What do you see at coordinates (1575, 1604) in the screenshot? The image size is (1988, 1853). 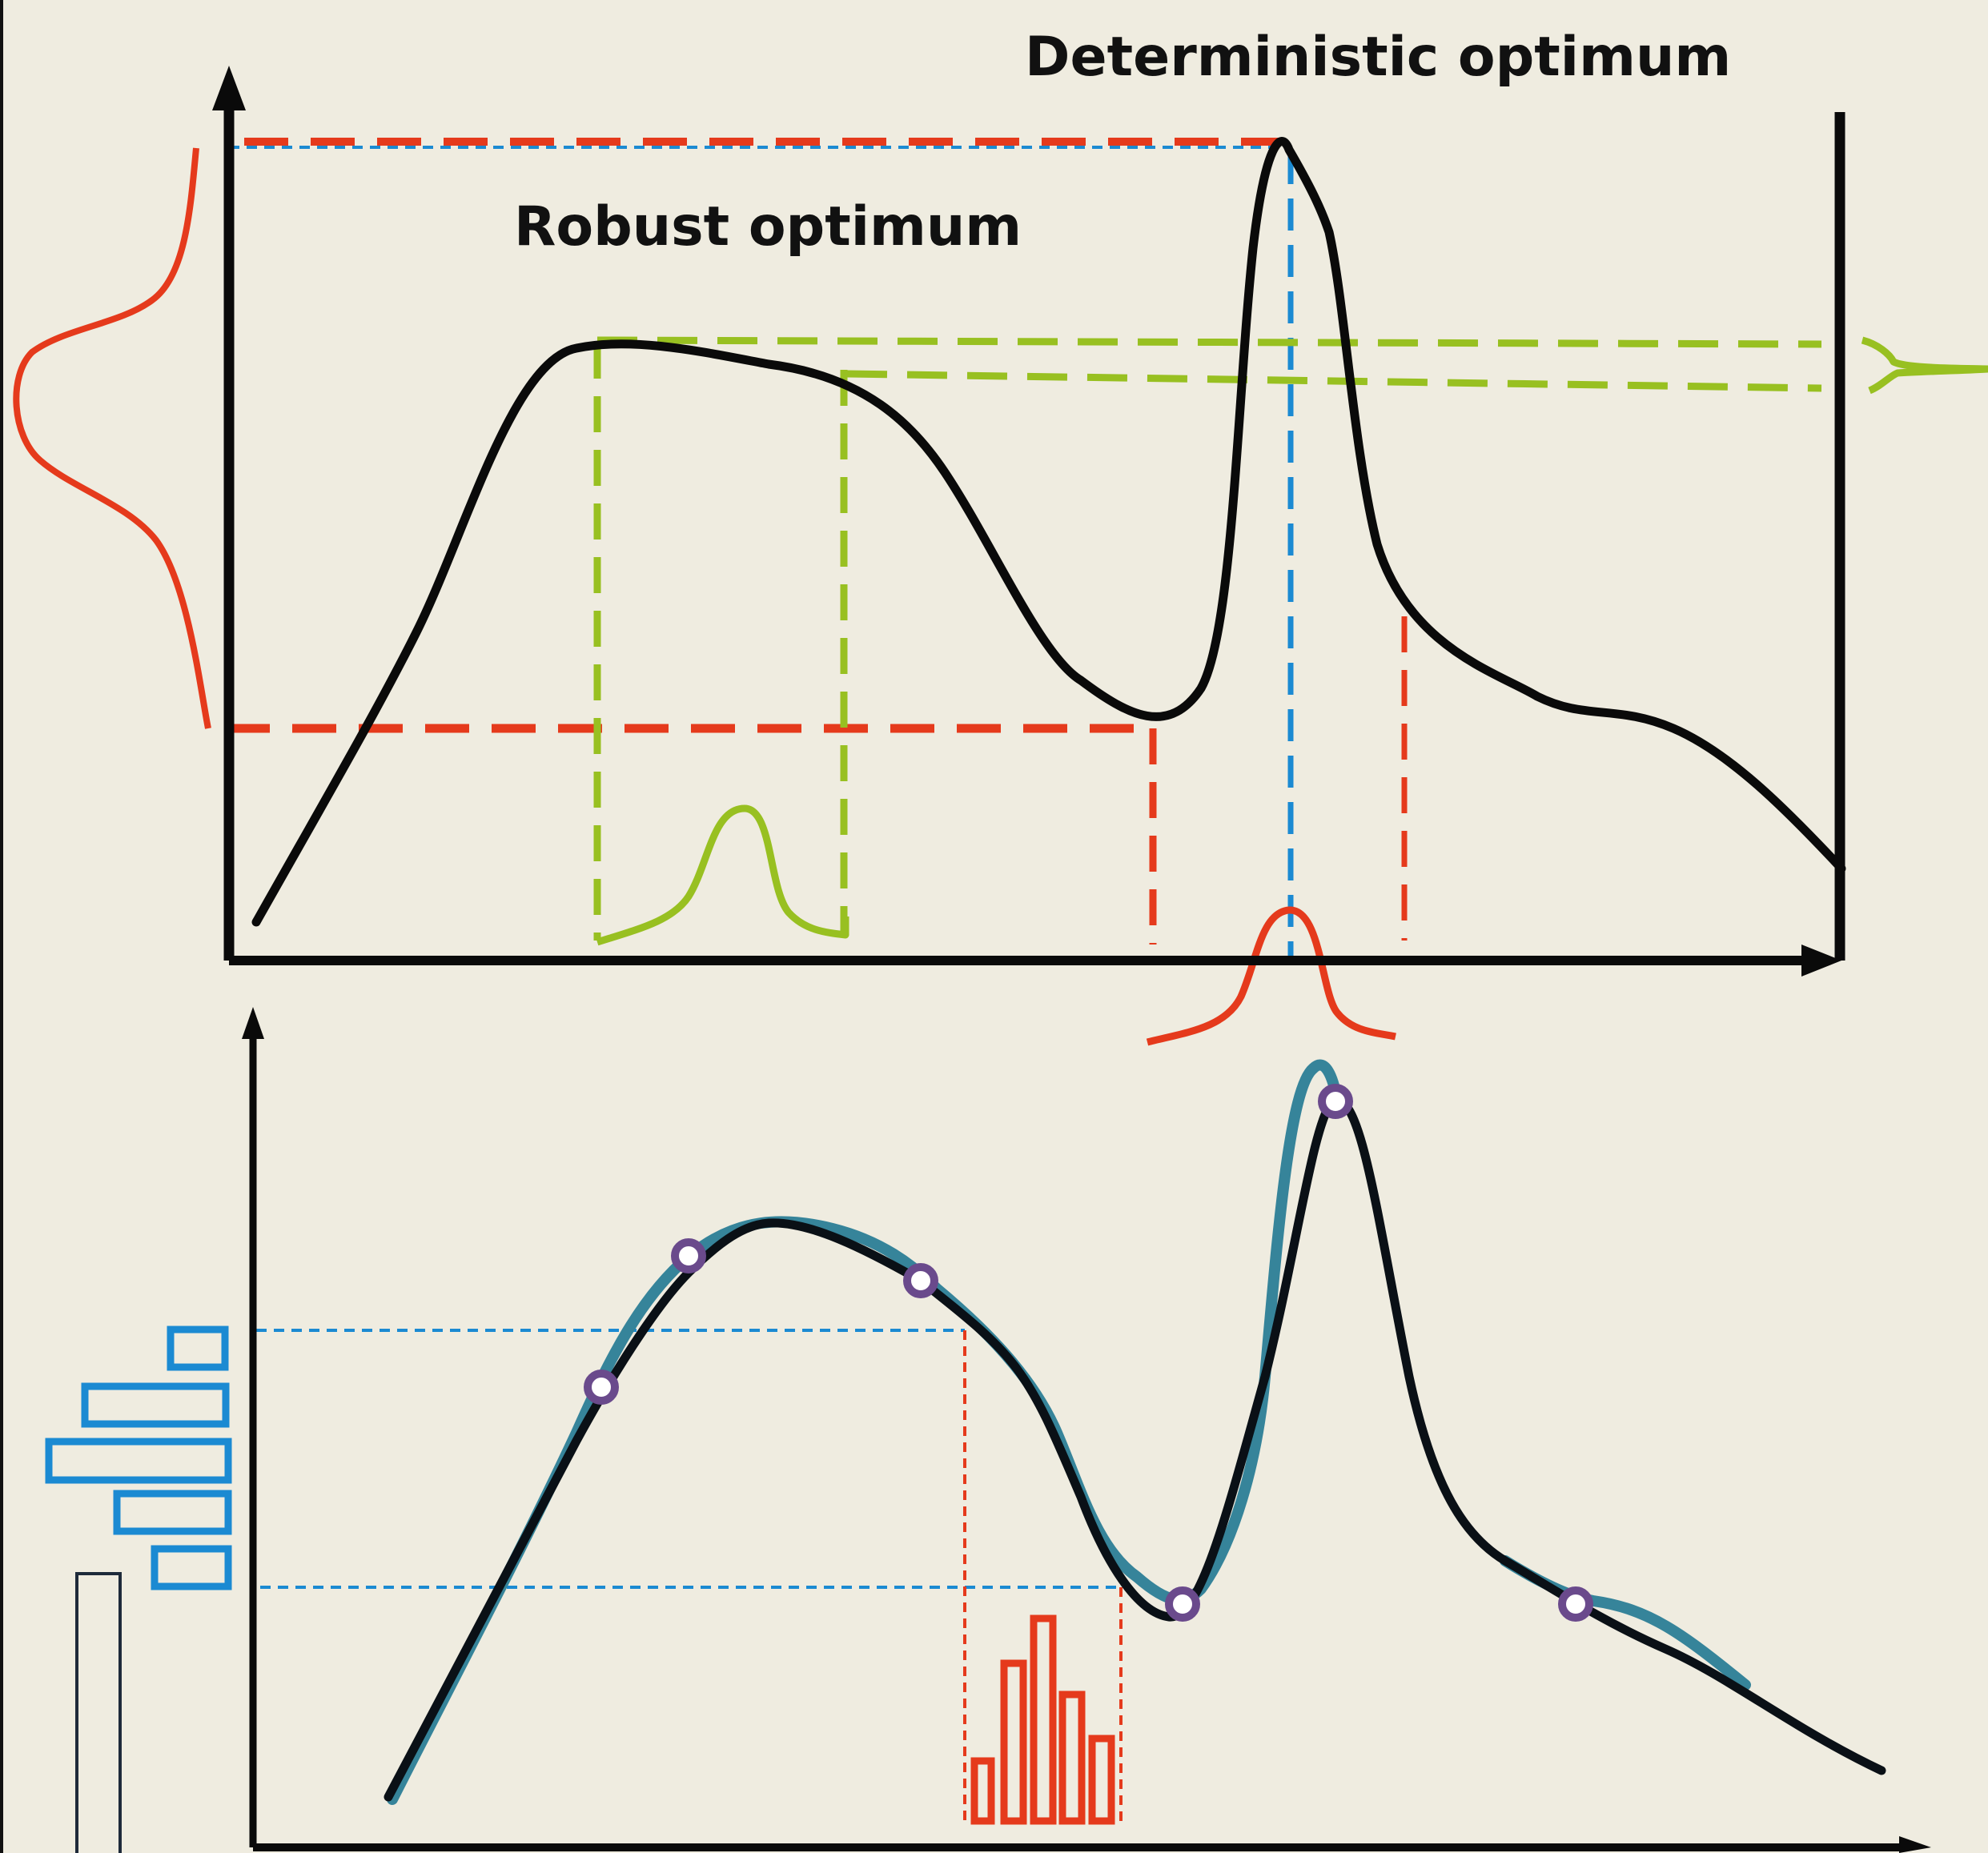 I see `sample-point-6-circle-marker-icon` at bounding box center [1575, 1604].